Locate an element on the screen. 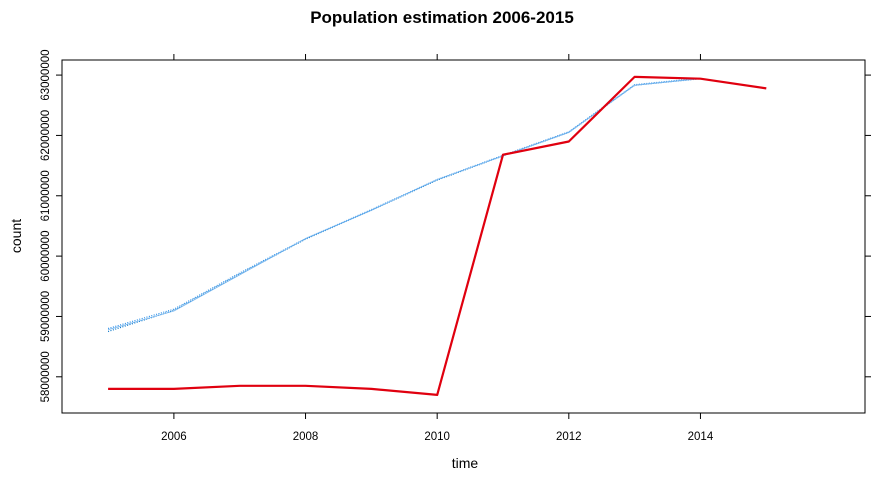 This screenshot has width=887, height=485. y-axis-title: count is located at coordinates (16, 236).